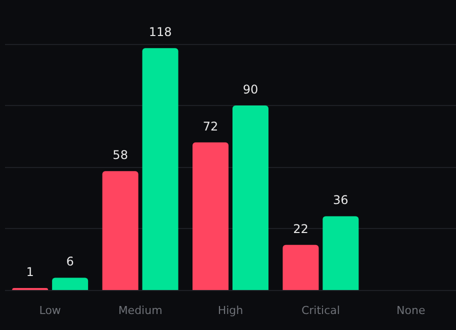  Describe the element at coordinates (140, 310) in the screenshot. I see `x-tick-label: Medium` at that location.